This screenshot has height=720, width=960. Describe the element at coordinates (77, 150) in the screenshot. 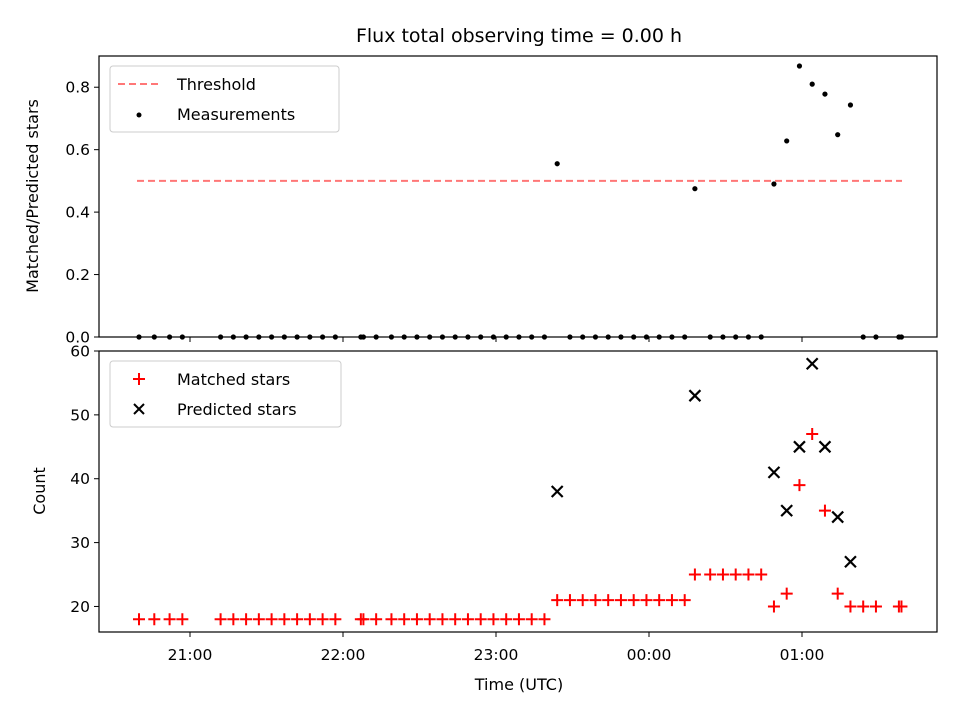

I see `y-tick-label: 0.6` at that location.